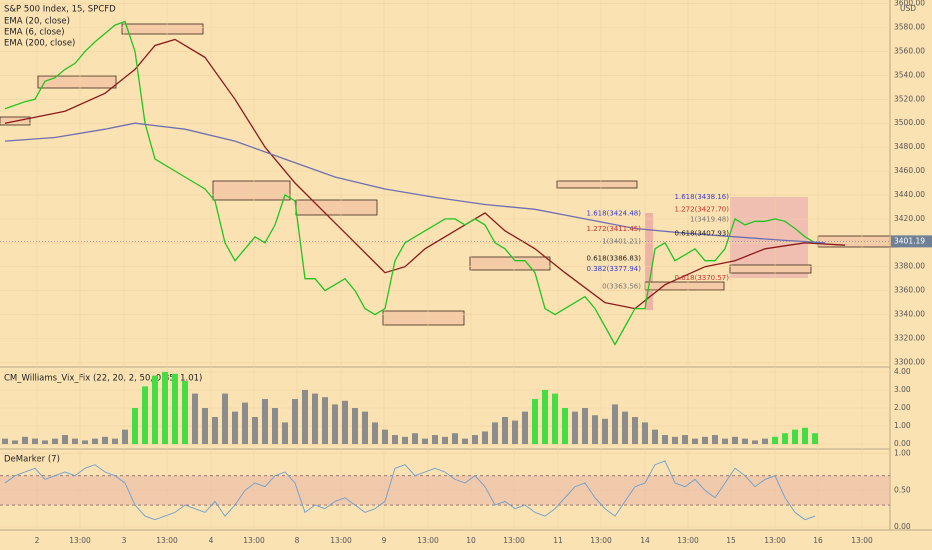  Describe the element at coordinates (124, 540) in the screenshot. I see `x-tick-label: 3` at that location.